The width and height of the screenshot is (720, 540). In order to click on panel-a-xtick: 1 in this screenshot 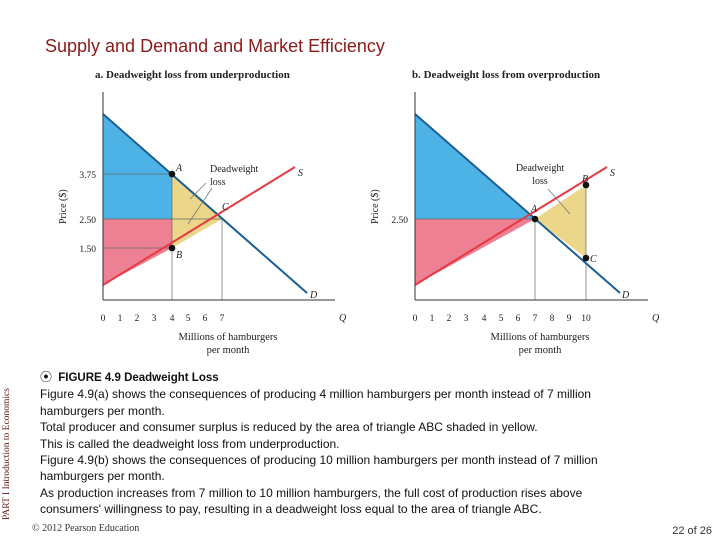, I will do `click(120, 319)`.